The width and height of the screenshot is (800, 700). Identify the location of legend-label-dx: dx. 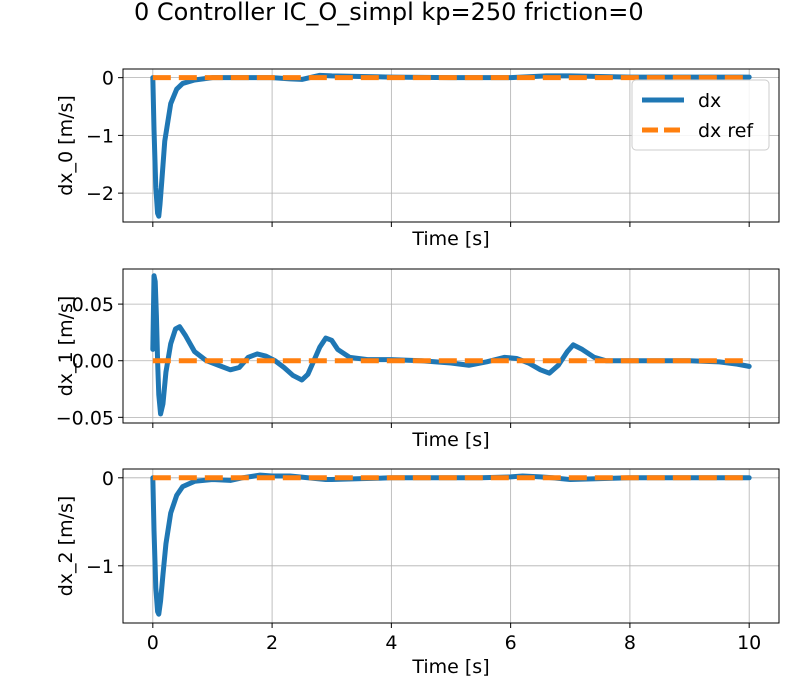
(709, 101).